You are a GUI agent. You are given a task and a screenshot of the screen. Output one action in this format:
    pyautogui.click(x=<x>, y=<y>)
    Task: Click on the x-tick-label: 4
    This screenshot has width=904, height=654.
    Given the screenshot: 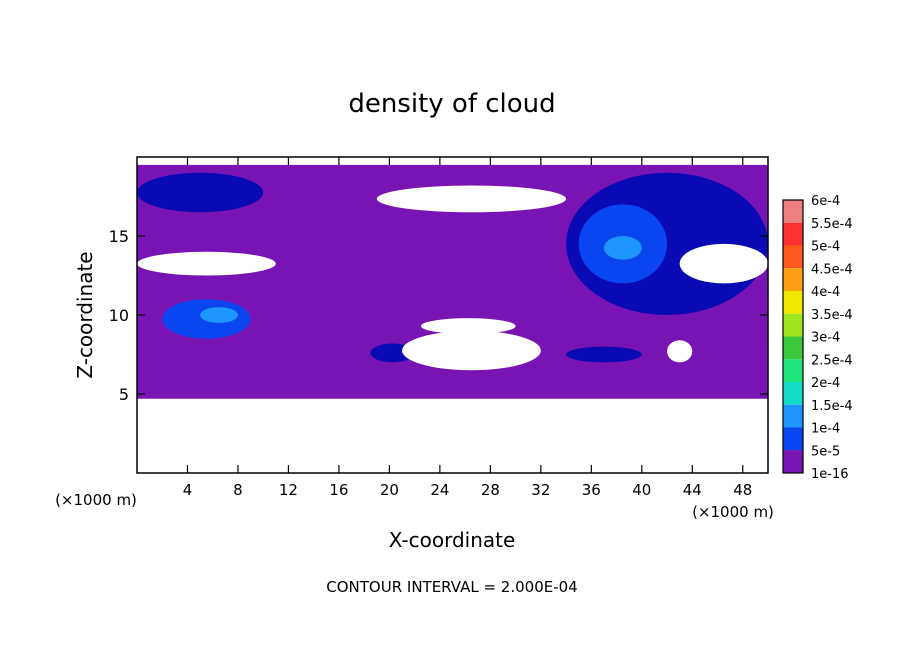 What is the action you would take?
    pyautogui.click(x=188, y=490)
    